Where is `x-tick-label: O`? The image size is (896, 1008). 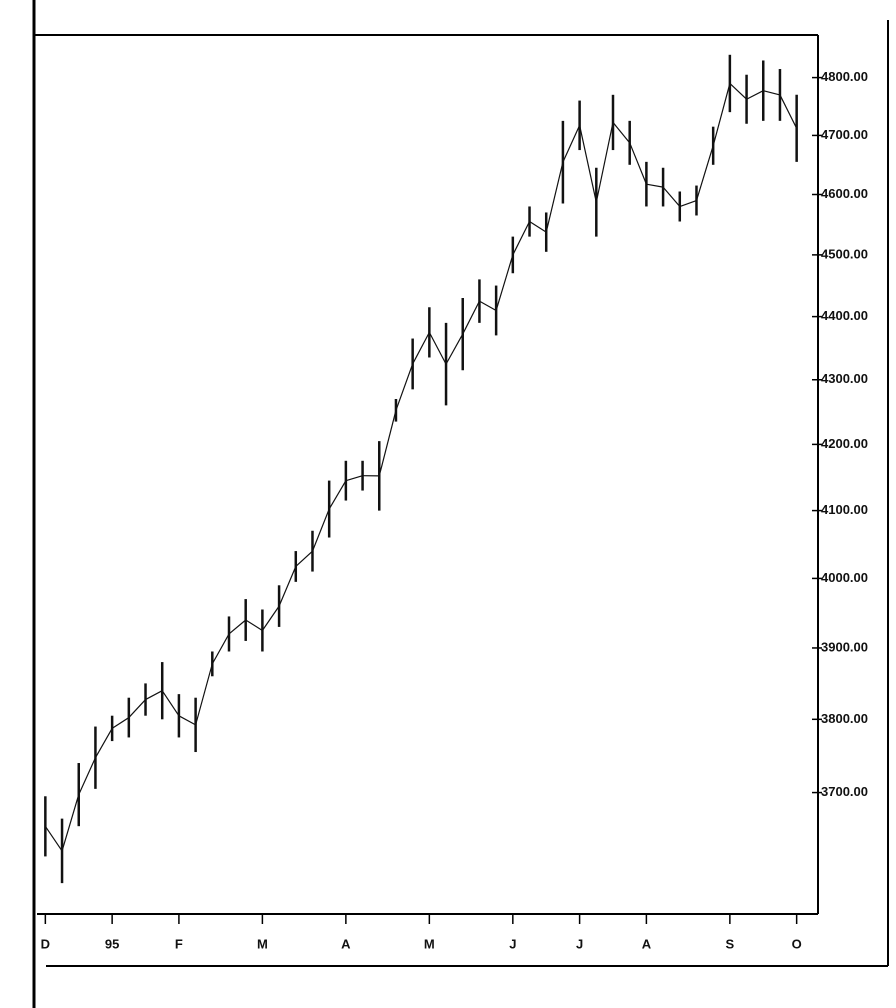 x-tick-label: O is located at coordinates (797, 943).